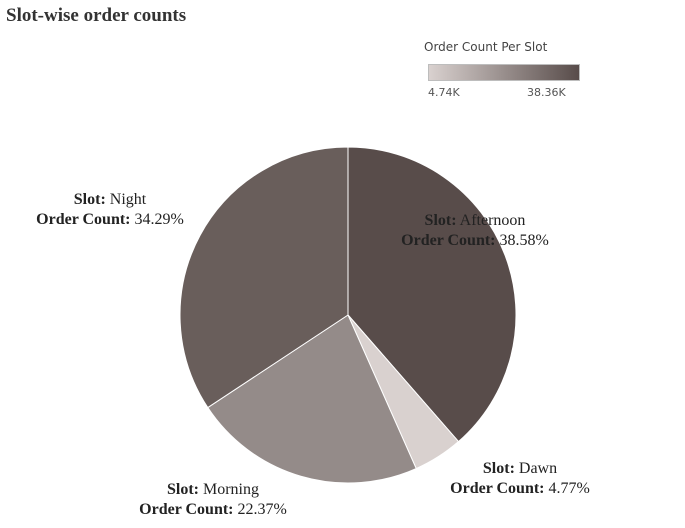 This screenshot has width=685, height=528. I want to click on pie-slice-night, so click(264, 277).